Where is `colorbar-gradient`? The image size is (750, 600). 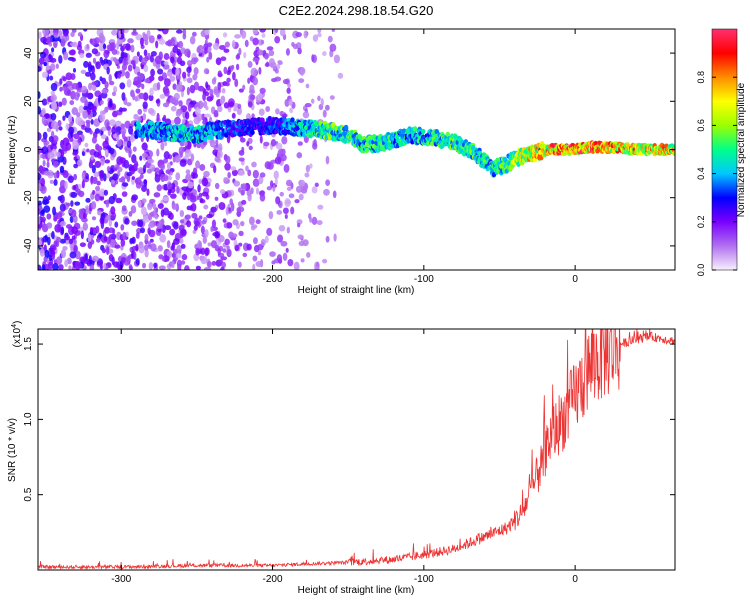
colorbar-gradient is located at coordinates (724, 149).